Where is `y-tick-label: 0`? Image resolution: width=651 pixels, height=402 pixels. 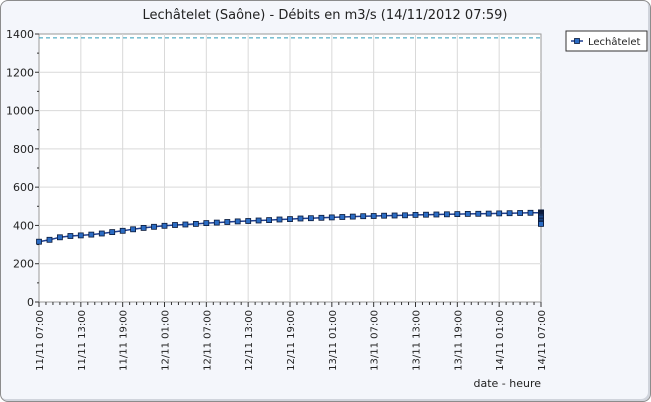 y-tick-label: 0 is located at coordinates (30, 302).